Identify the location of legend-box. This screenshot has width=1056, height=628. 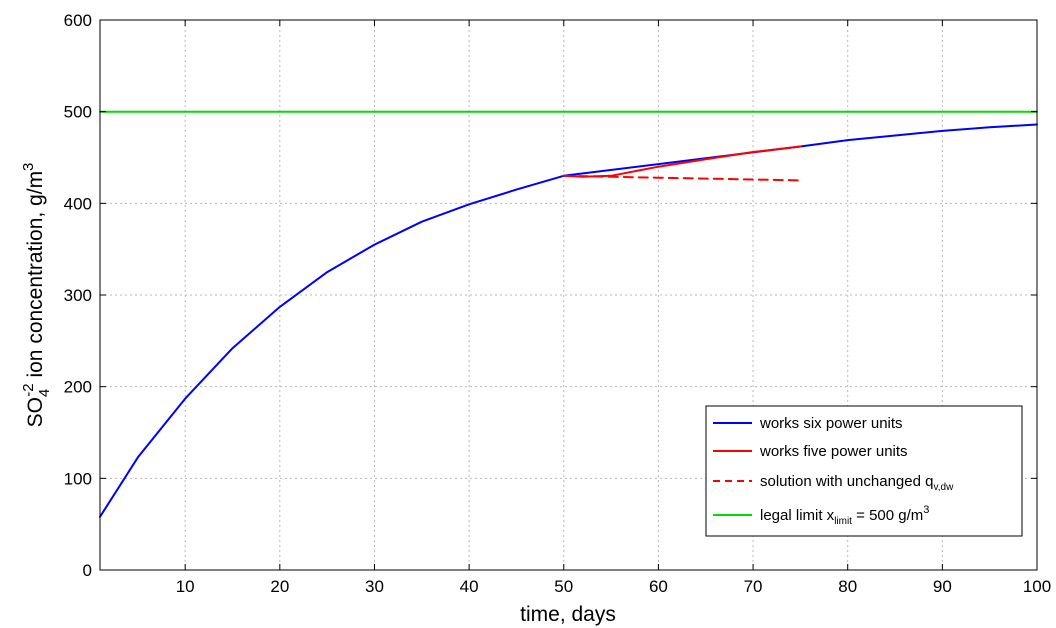
(864, 471).